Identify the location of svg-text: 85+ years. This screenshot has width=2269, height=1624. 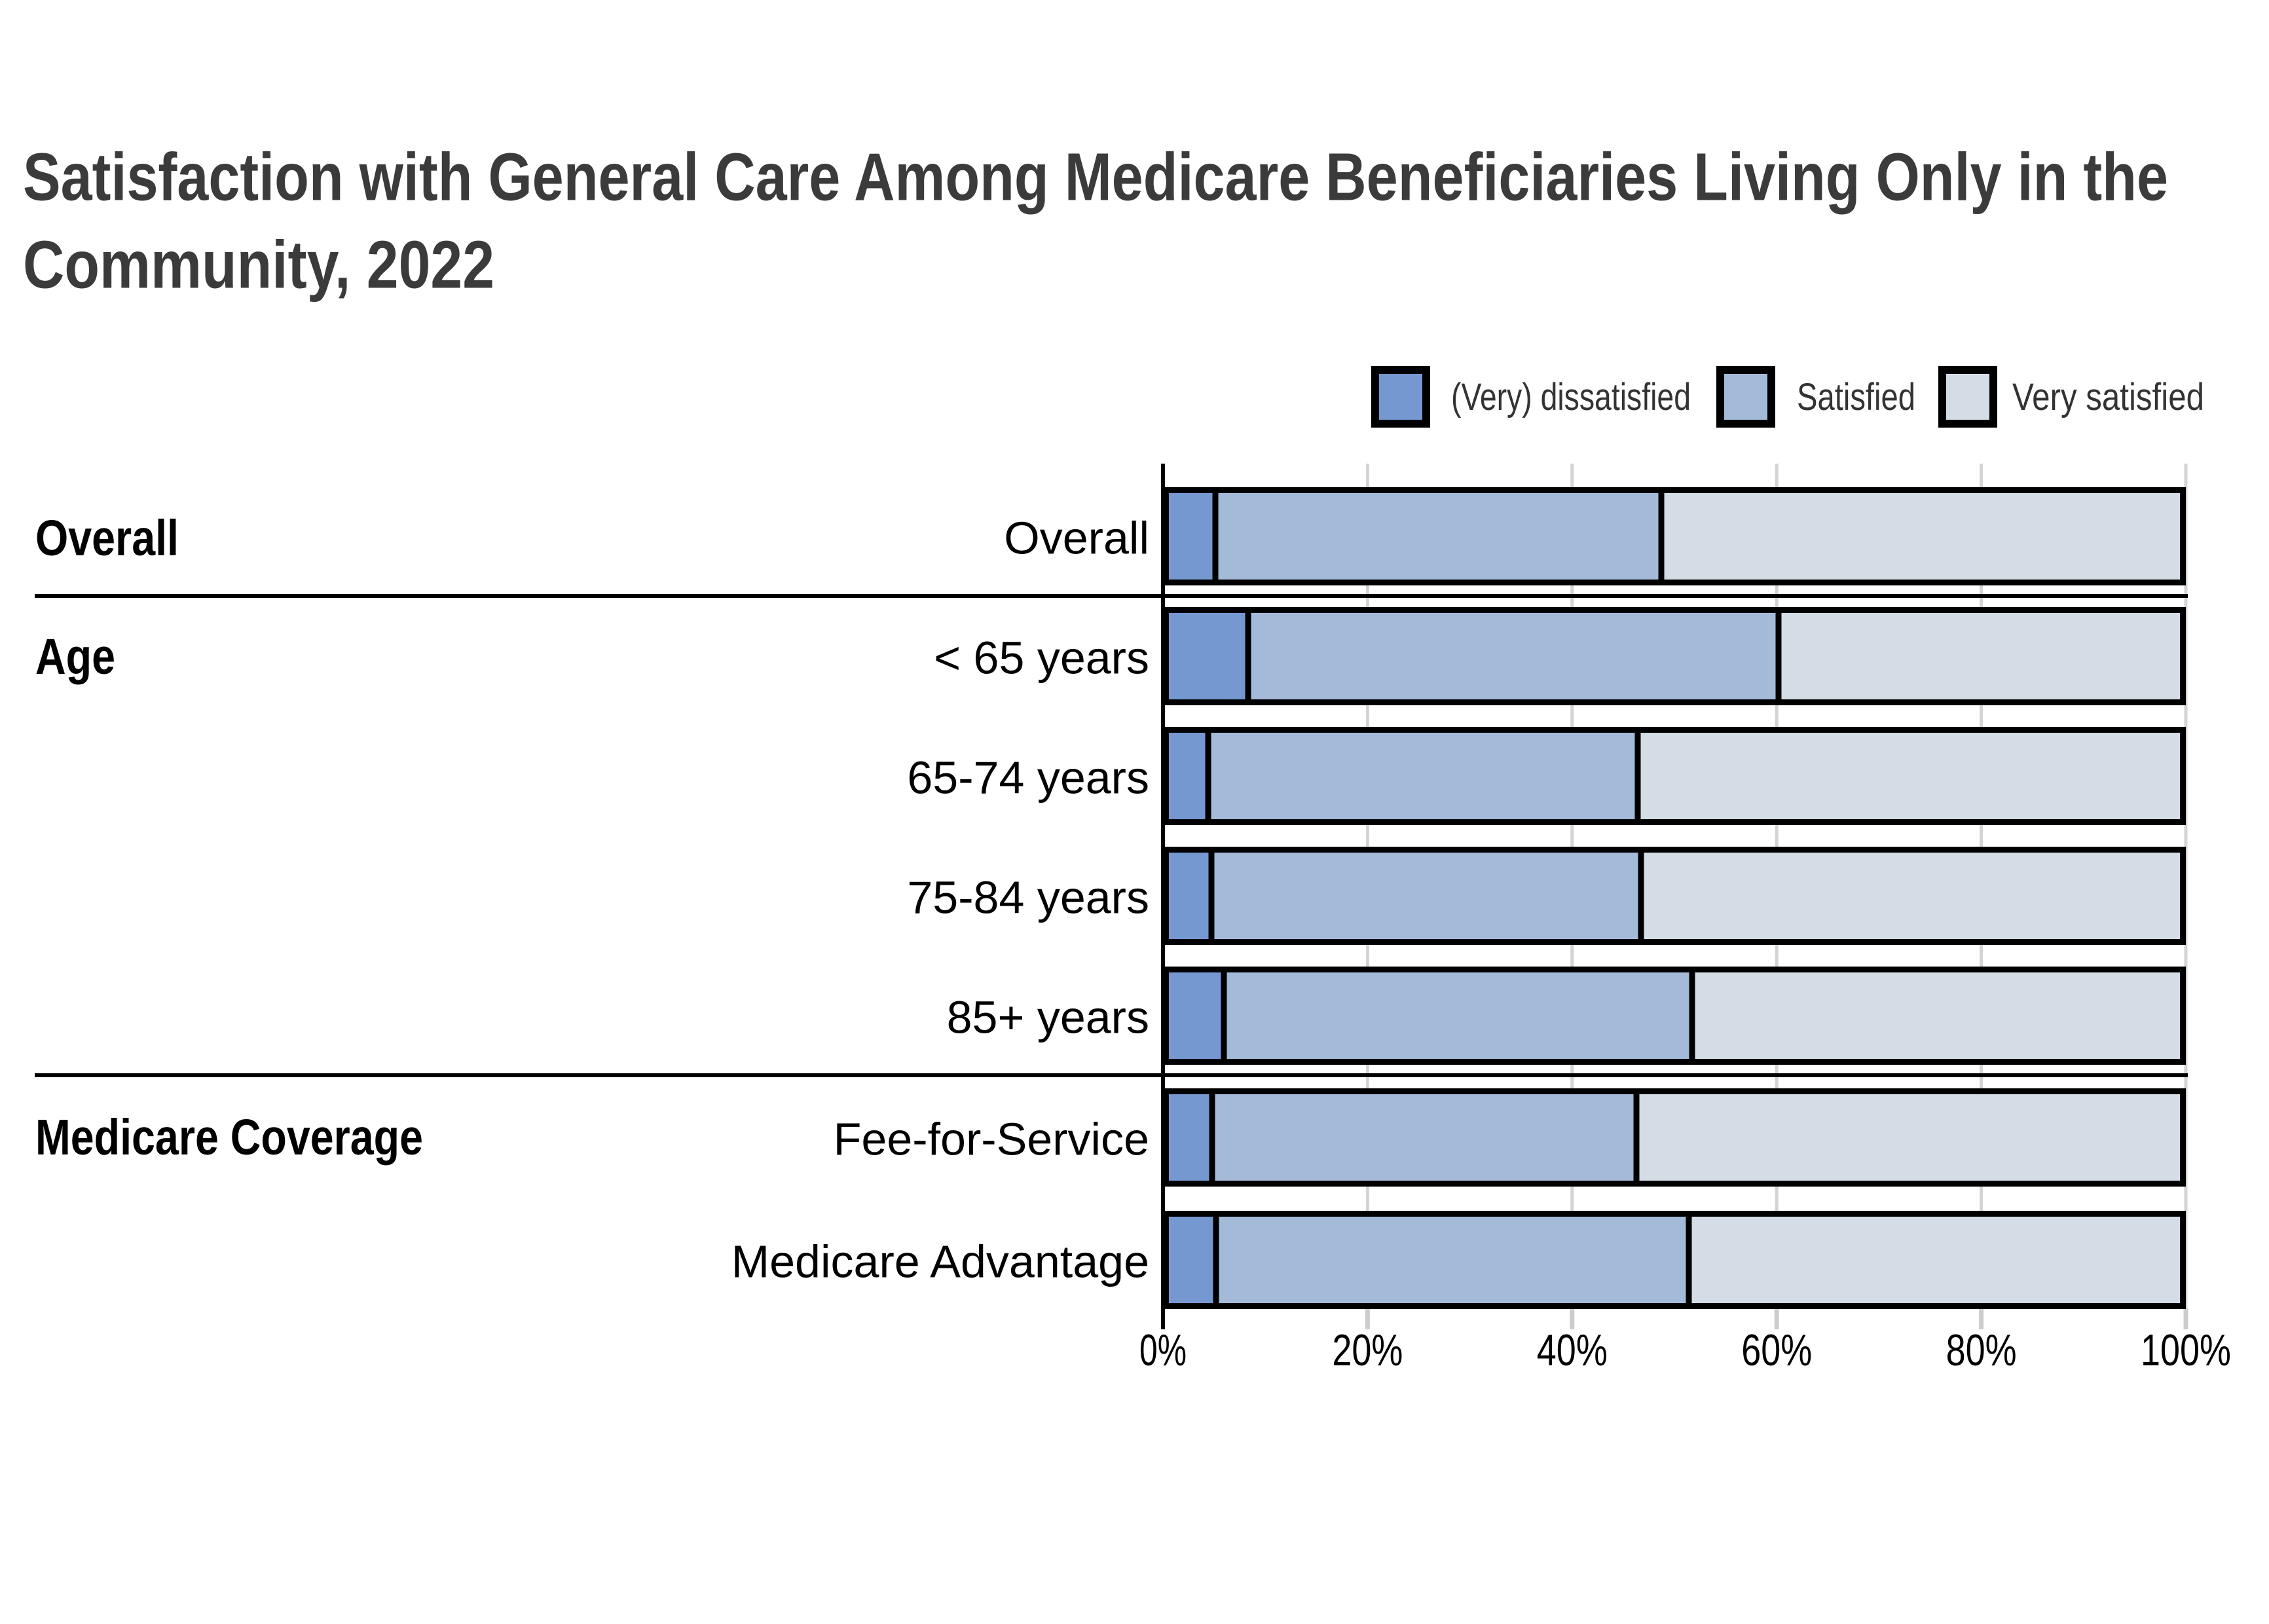
(1048, 1017).